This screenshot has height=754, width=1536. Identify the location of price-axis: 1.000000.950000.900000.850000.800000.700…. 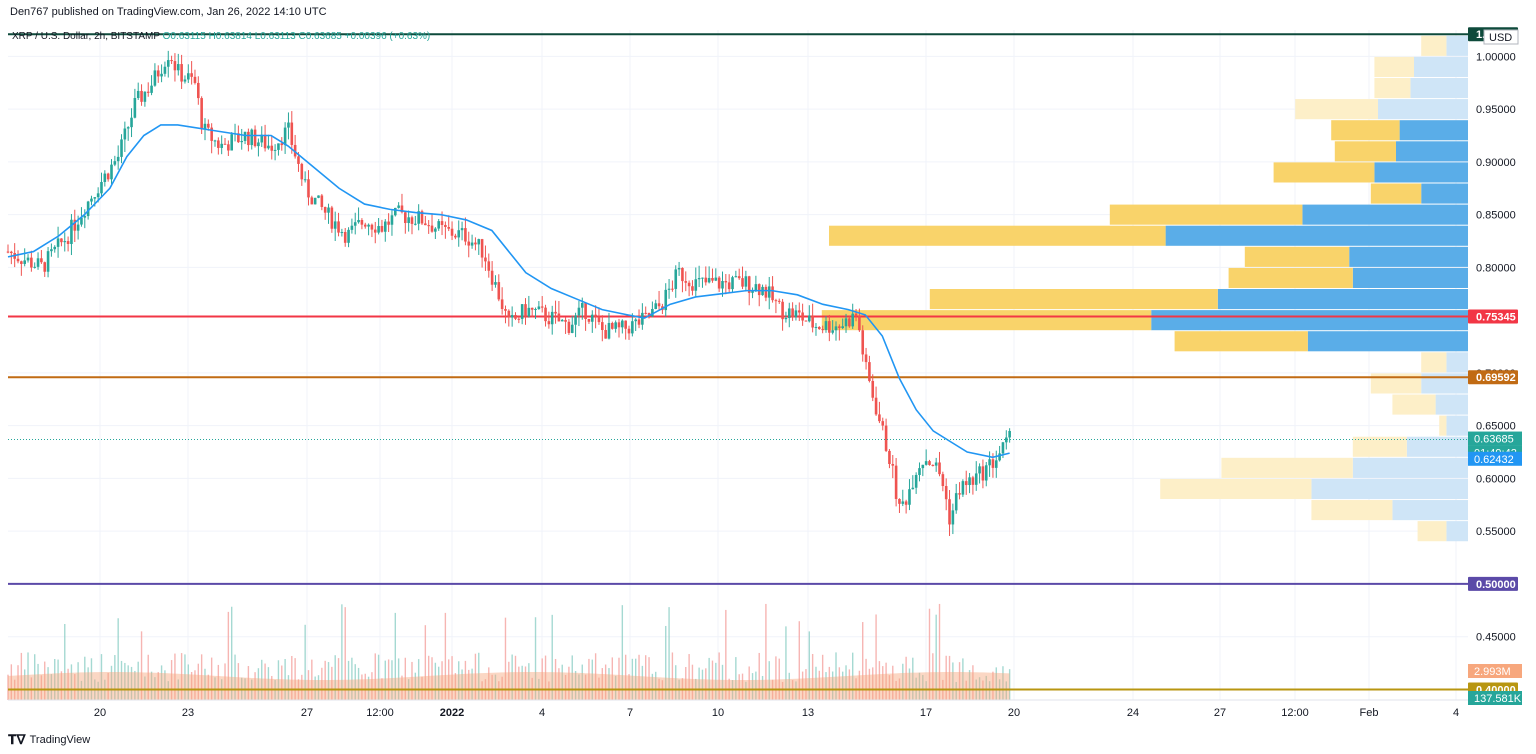
(1495, 366).